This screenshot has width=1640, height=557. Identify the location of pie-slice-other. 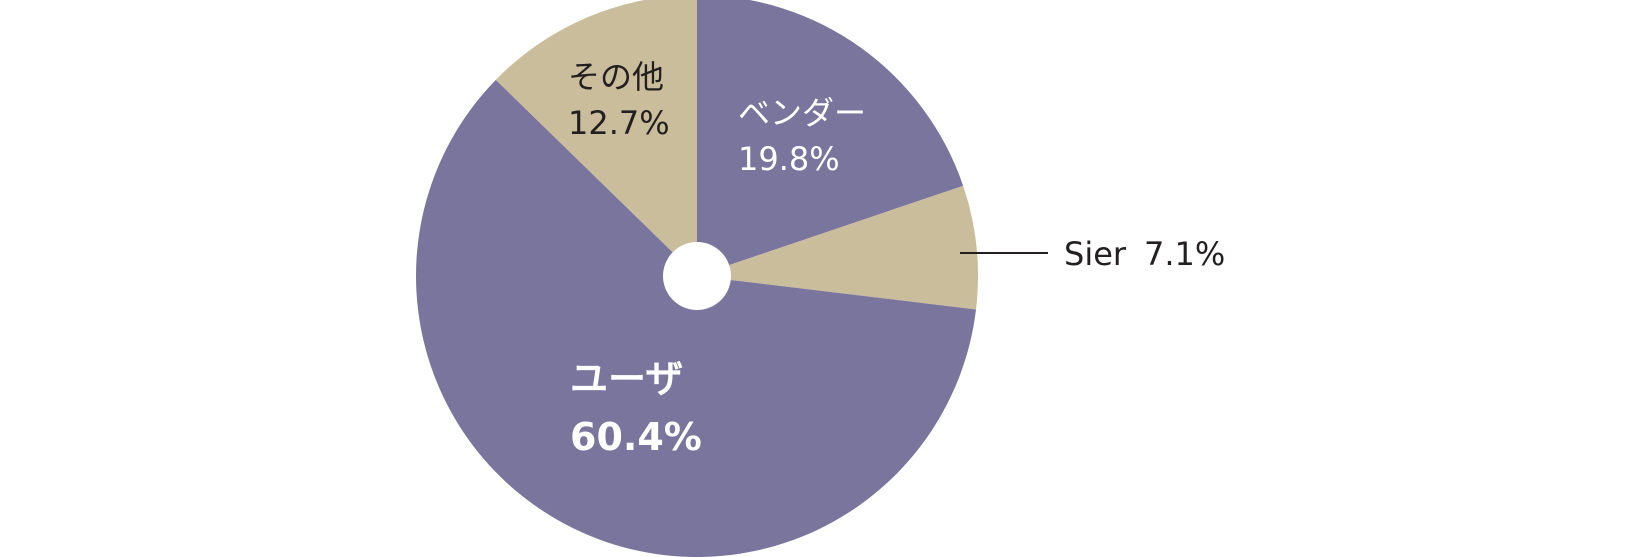
(596, 138).